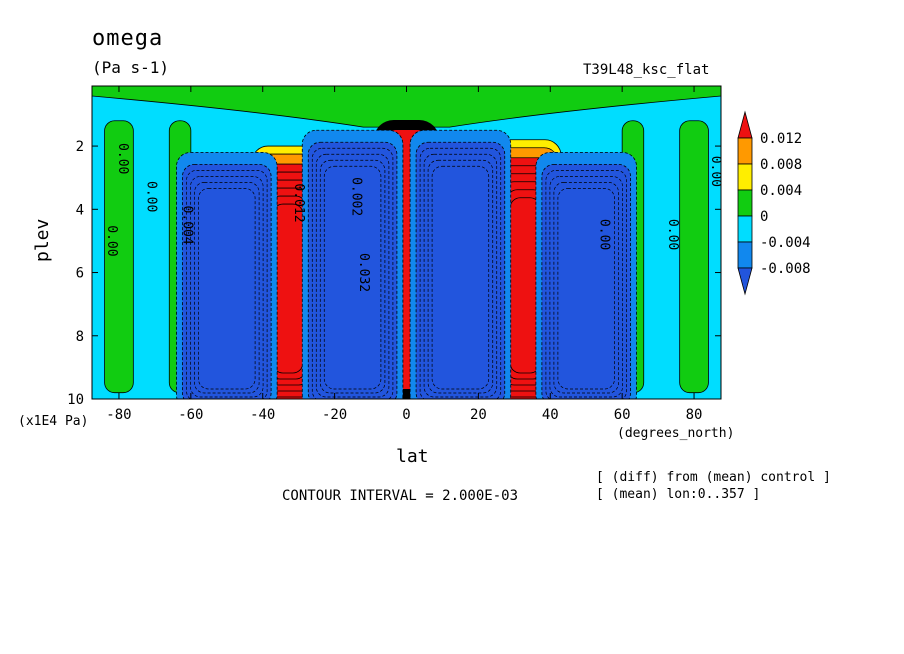 The image size is (904, 654). I want to click on chart-subtitle: (Pa s-1), so click(131, 67).